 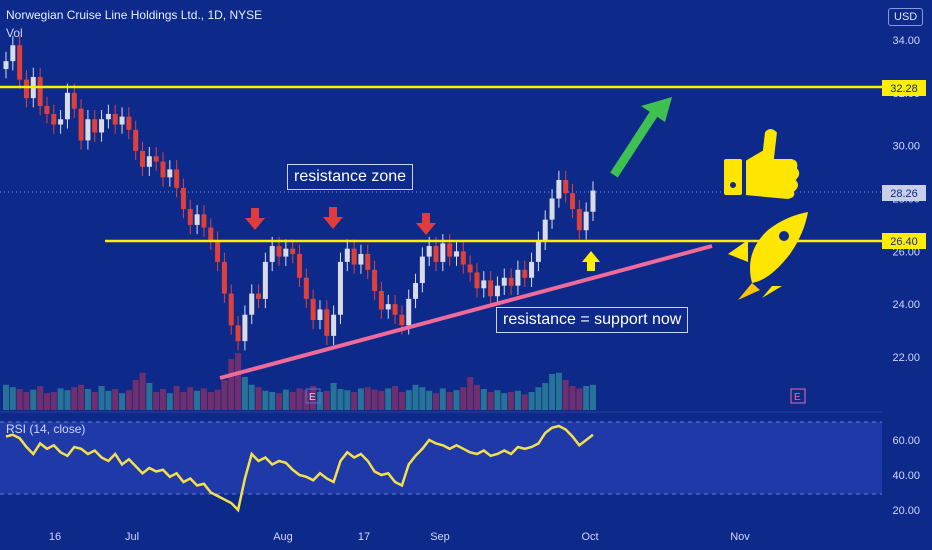 I want to click on thumbs-up-icon, so click(x=762, y=164).